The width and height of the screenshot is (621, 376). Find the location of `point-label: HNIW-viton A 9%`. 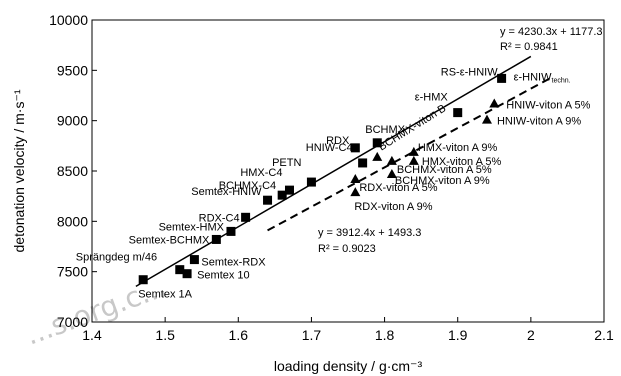

point-label: HNIW-viton A 9% is located at coordinates (539, 122).